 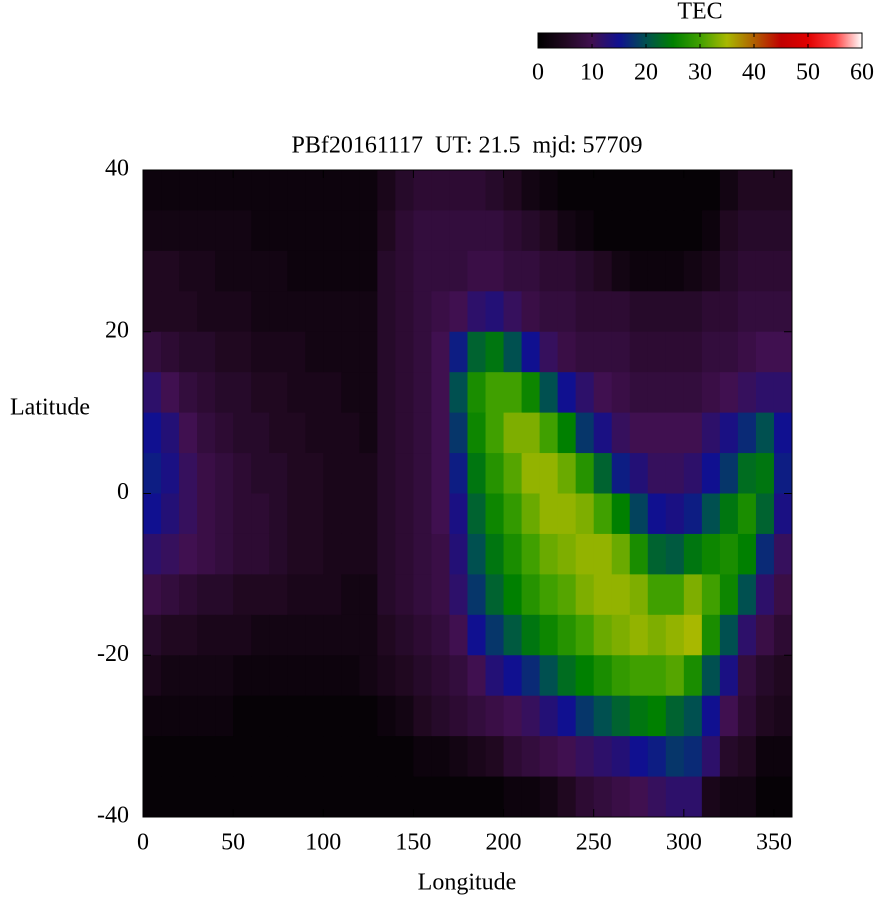 What do you see at coordinates (592, 73) in the screenshot?
I see `colorbar-tick-label: 10` at bounding box center [592, 73].